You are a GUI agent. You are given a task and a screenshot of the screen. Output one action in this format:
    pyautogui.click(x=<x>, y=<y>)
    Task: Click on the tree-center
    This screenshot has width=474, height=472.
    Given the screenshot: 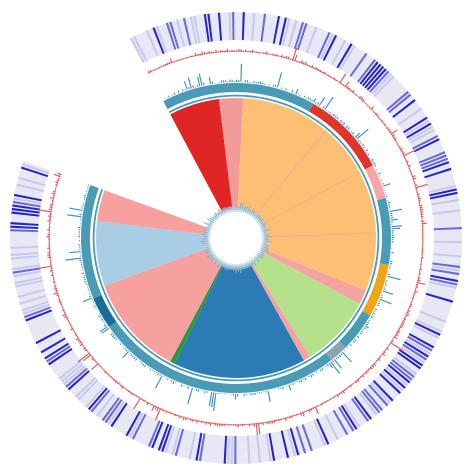 What is the action you would take?
    pyautogui.click(x=236, y=238)
    